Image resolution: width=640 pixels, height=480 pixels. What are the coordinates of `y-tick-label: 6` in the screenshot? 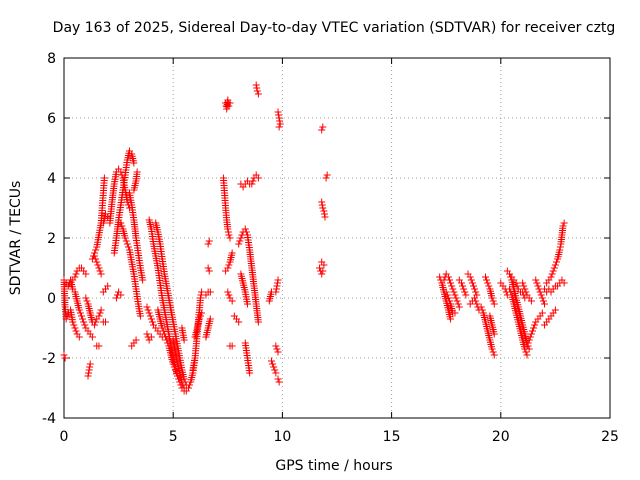 It's located at (51, 119).